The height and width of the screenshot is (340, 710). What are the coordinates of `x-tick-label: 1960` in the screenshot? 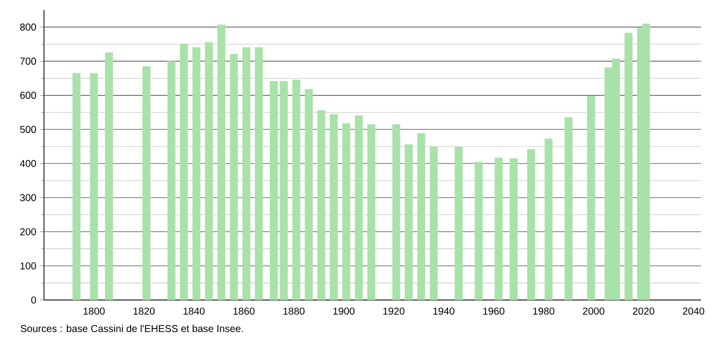 It's located at (493, 311).